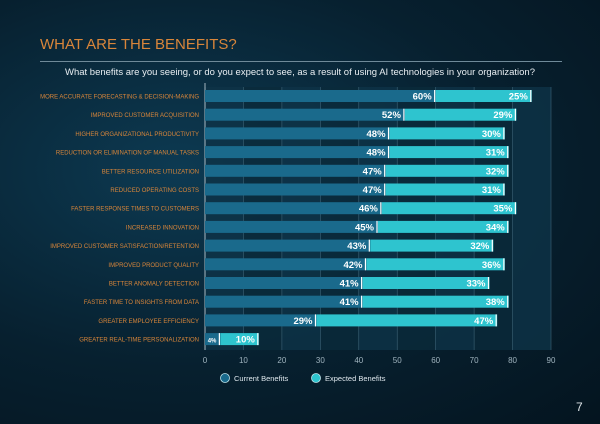 This screenshot has width=600, height=424. Describe the element at coordinates (154, 191) in the screenshot. I see `category-label: REDUCED OPERATING COSTS` at that location.